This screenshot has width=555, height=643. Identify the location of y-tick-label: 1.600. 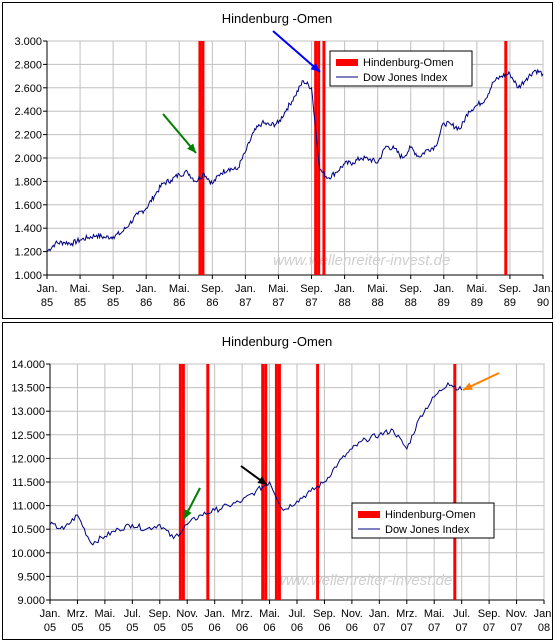
(28, 206).